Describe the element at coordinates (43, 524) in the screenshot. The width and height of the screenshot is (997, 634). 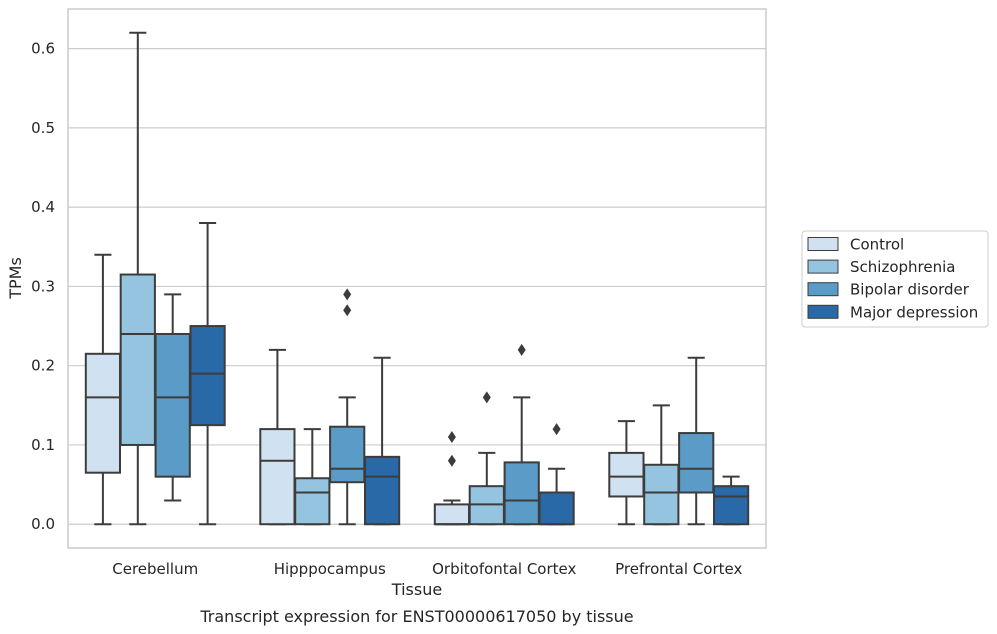
I see `y-tick-label: 0.0` at that location.